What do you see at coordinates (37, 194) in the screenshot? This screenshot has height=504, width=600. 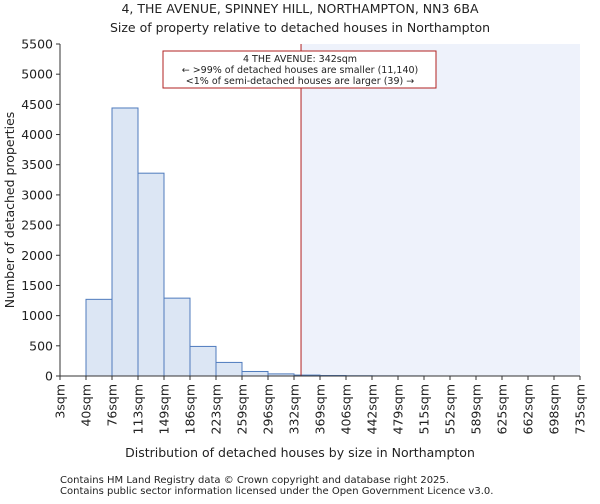 I see `y-tick-label-3000: 3000` at bounding box center [37, 194].